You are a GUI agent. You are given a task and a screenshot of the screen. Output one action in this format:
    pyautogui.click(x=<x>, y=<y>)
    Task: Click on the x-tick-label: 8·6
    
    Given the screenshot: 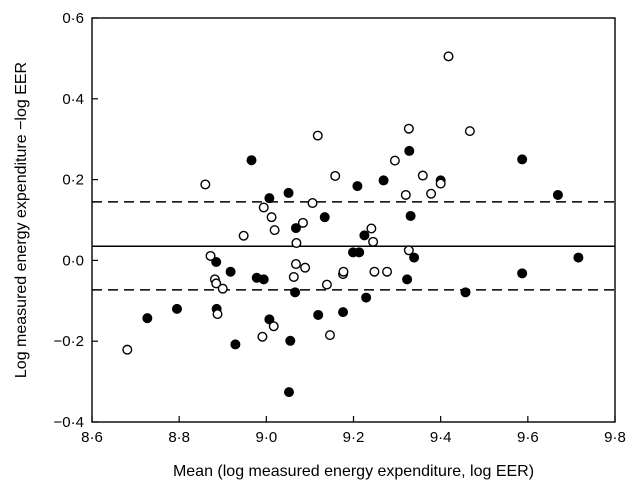 What is the action you would take?
    pyautogui.click(x=92, y=437)
    